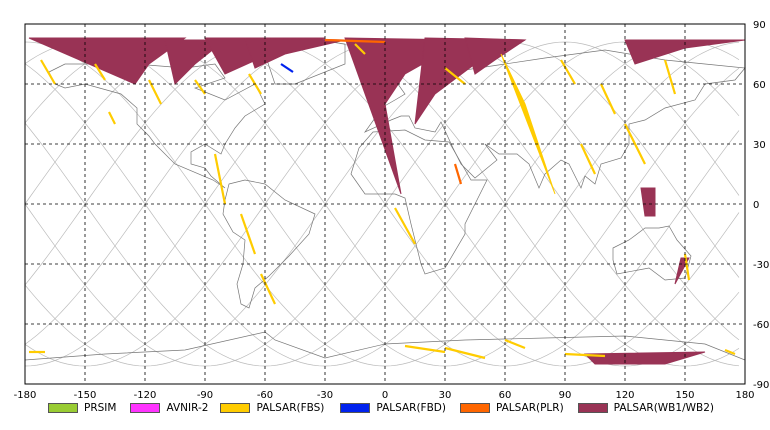 The height and width of the screenshot is (430, 770). What do you see at coordinates (25, 395) in the screenshot?
I see `x-tick-label: -180` at bounding box center [25, 395].